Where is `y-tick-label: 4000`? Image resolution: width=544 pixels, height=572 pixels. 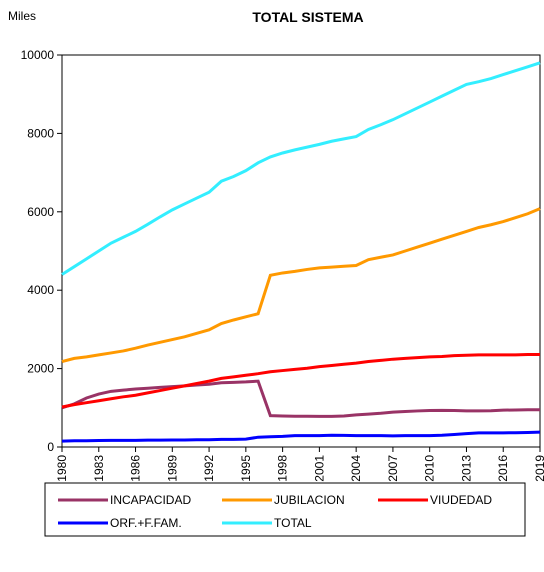 y-tick-label: 4000 is located at coordinates (40, 290).